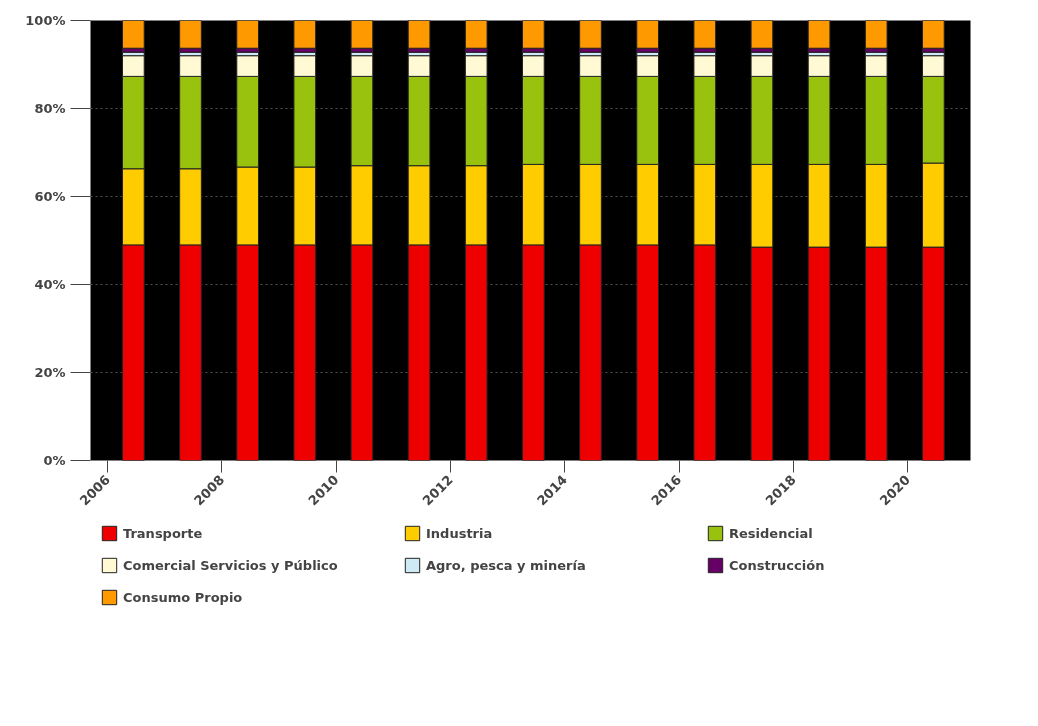  Describe the element at coordinates (50, 284) in the screenshot. I see `y-tick-label: 40%` at that location.